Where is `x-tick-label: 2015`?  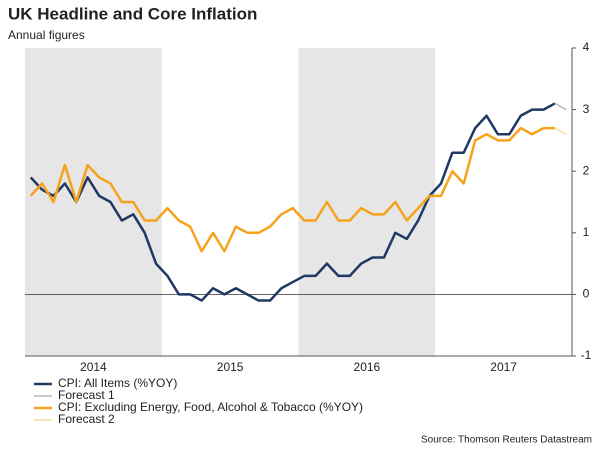
x-tick-label: 2015 is located at coordinates (230, 367).